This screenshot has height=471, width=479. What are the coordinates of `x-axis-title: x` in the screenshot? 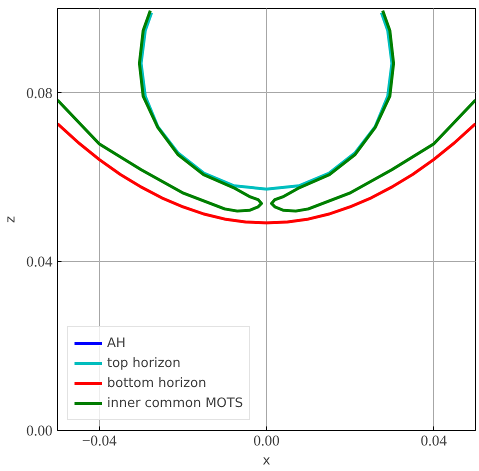 It's located at (266, 461).